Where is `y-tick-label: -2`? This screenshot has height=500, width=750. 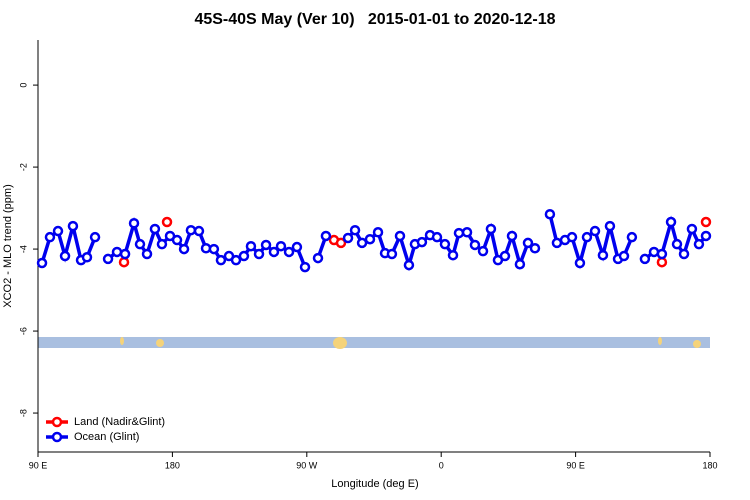
y-tick-label: -2 is located at coordinates (23, 167).